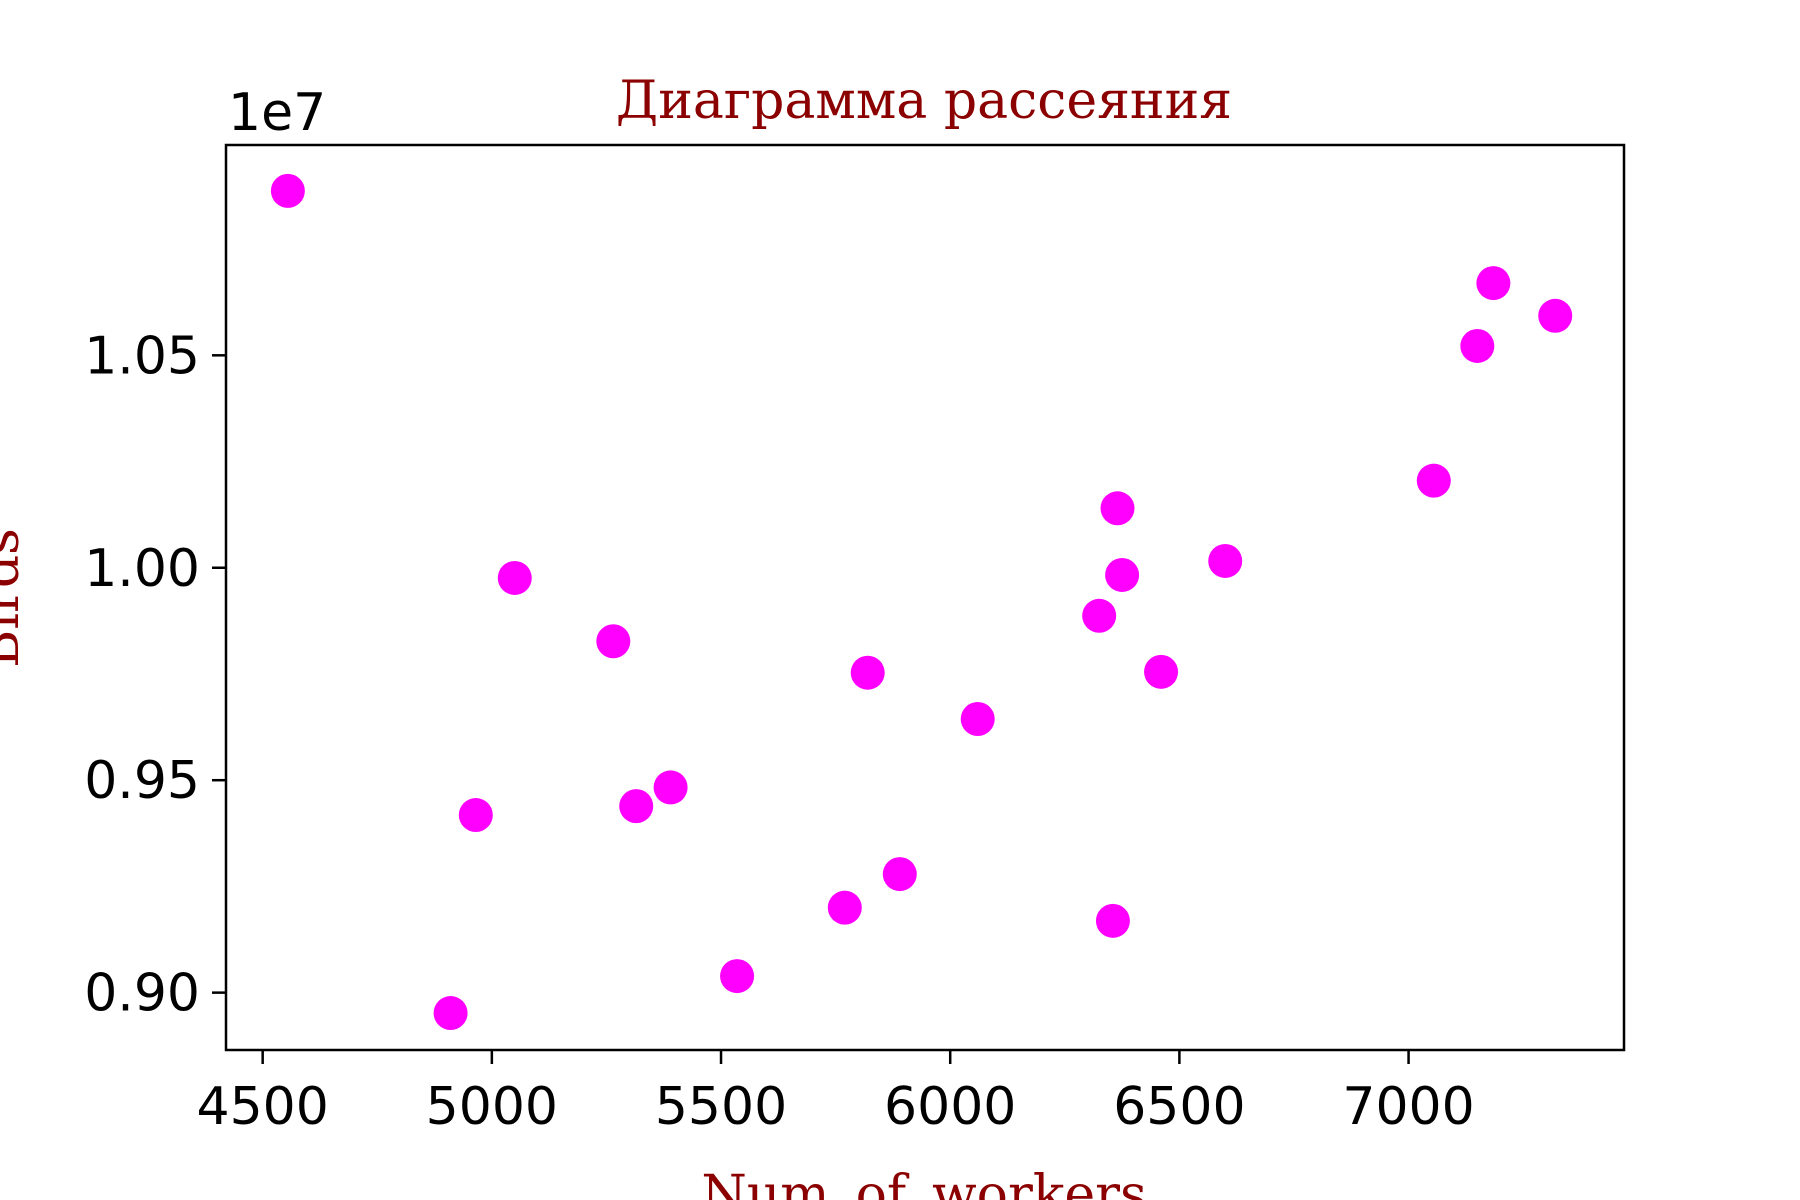 The height and width of the screenshot is (1200, 1800). What do you see at coordinates (262, 1107) in the screenshot?
I see `x-tick-label: 4500` at bounding box center [262, 1107].